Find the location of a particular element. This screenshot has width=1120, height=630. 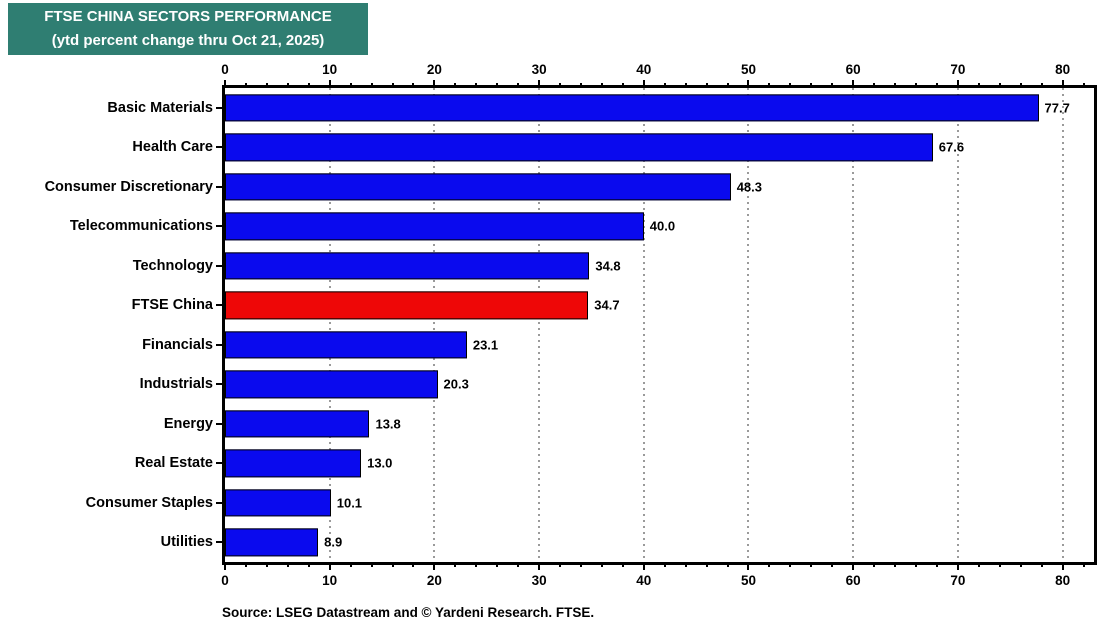

category-label-financials: Financials is located at coordinates (177, 344).